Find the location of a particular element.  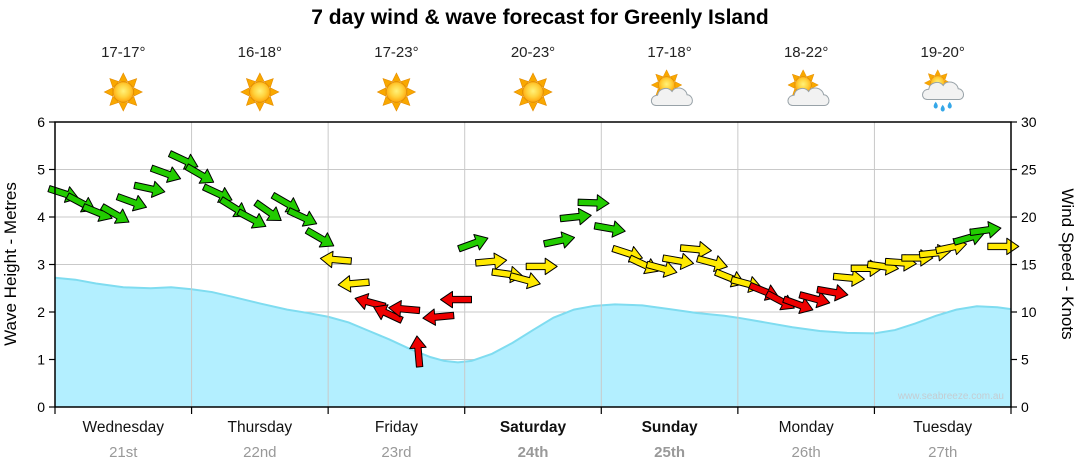

right-tick-label: 5 is located at coordinates (1025, 360).